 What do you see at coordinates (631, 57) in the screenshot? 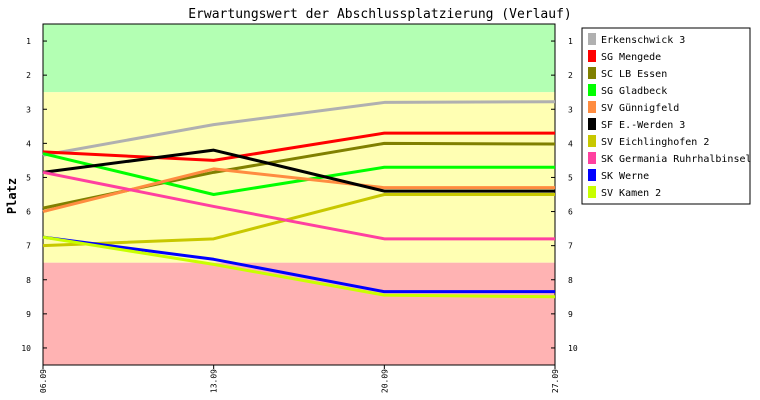
I see `legend-label: SG Mengede` at bounding box center [631, 57].